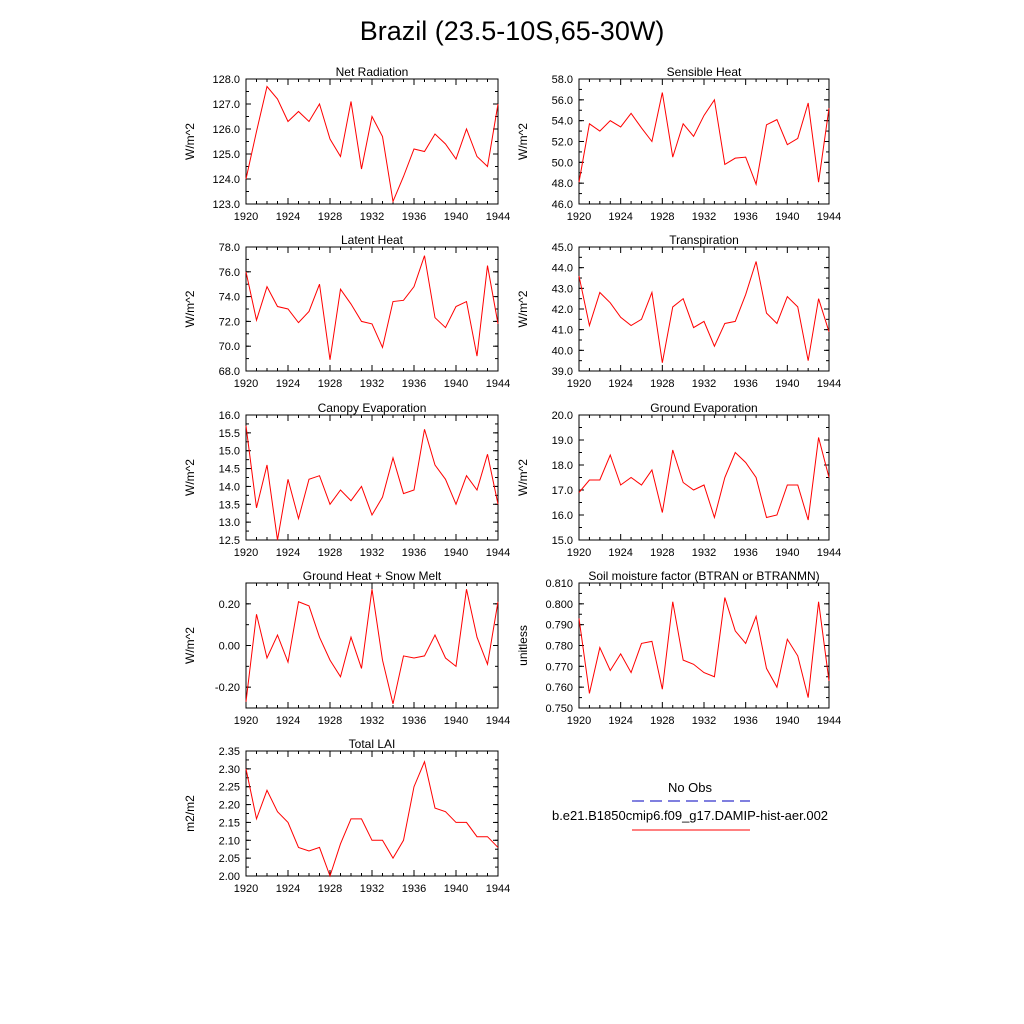 The image size is (1024, 1024). Describe the element at coordinates (226, 180) in the screenshot. I see `y-tick-label: 124.0` at that location.